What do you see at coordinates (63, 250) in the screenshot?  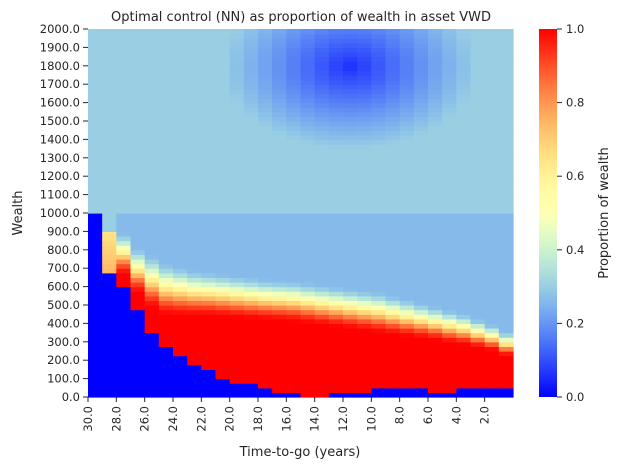 I see `y-tick-label: 800.0` at bounding box center [63, 250].